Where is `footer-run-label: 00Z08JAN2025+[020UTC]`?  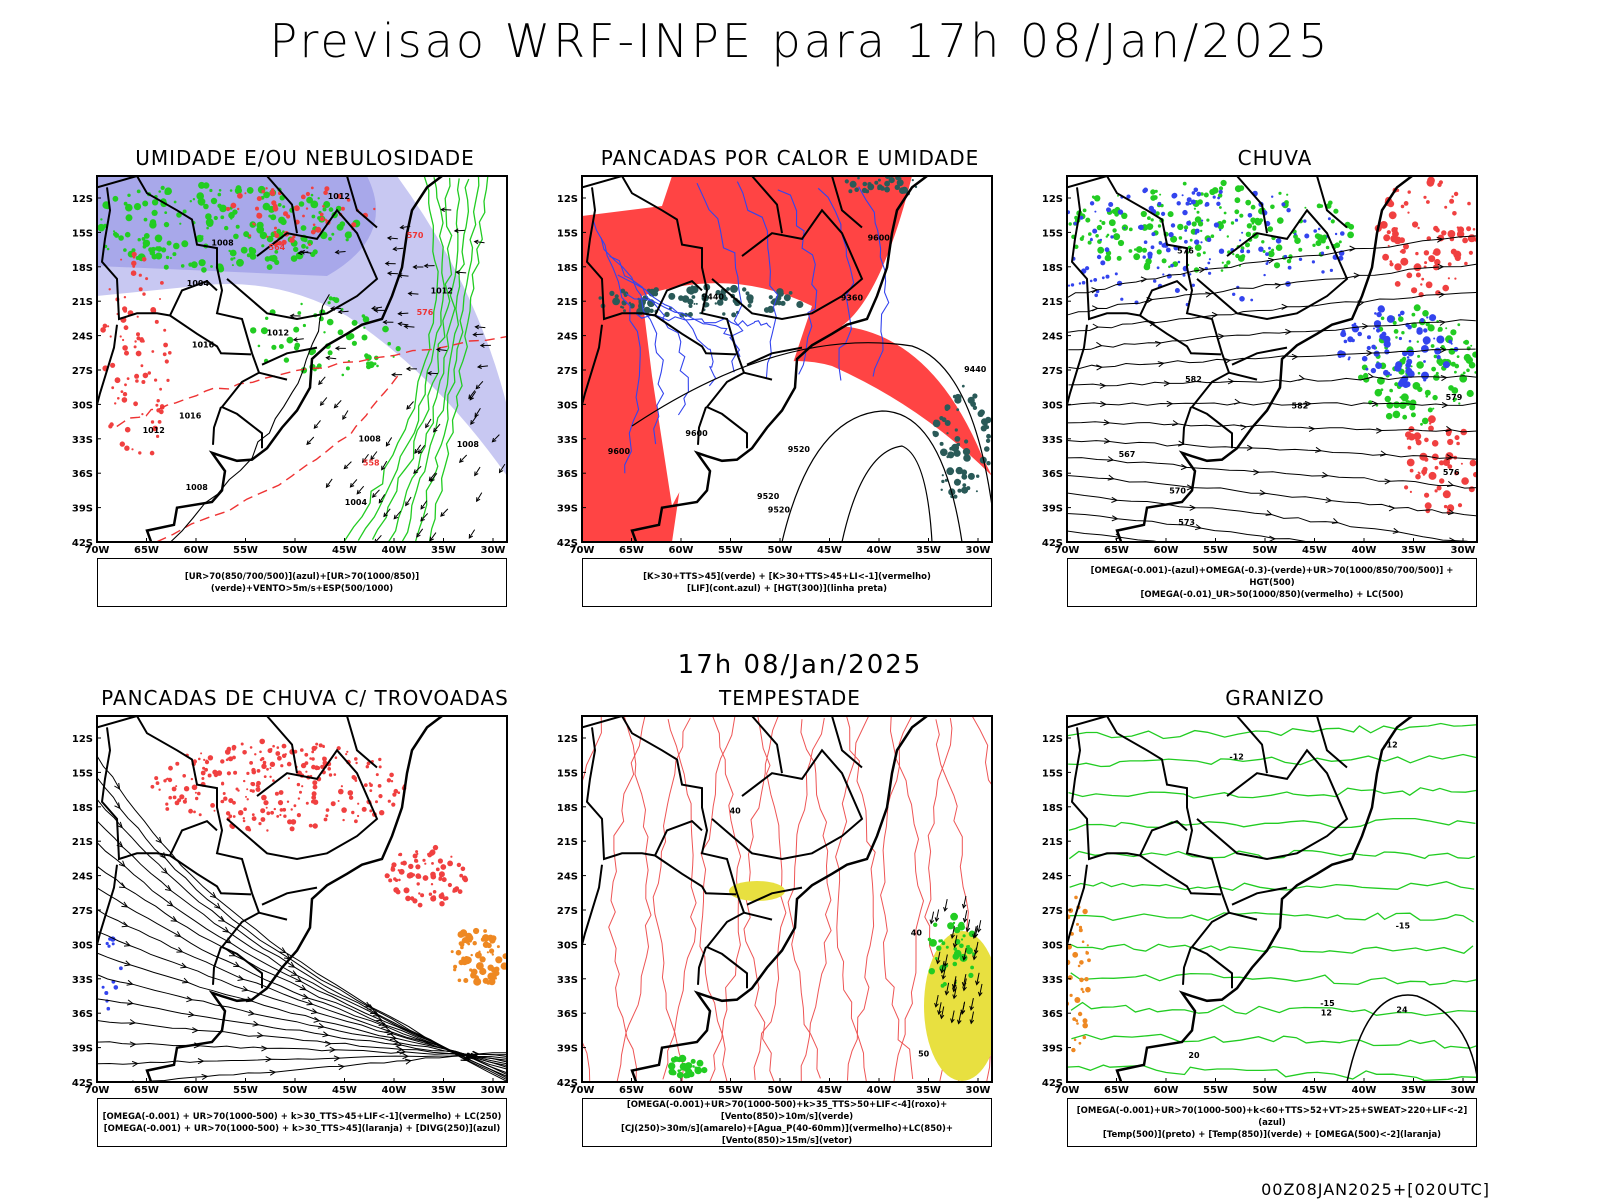
footer-run-label: 00Z08JAN2025+[020UTC] is located at coordinates (1375, 1189).